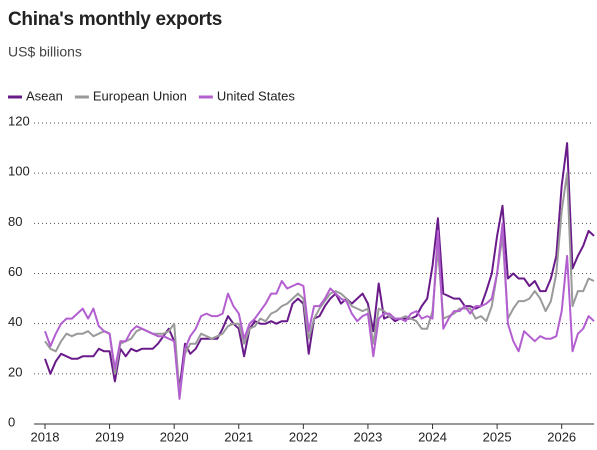 Image resolution: width=597 pixels, height=450 pixels. What do you see at coordinates (15, 271) in the screenshot?
I see `y-tick-label: 60` at bounding box center [15, 271].